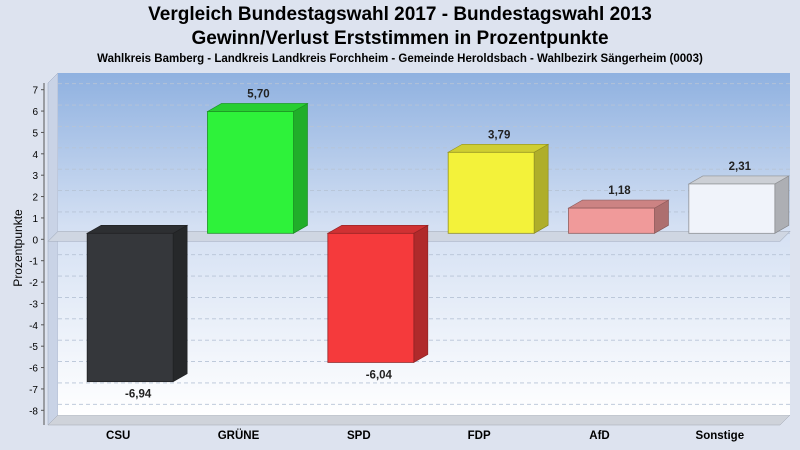  I want to click on y-tick-label: -6, so click(33, 369).